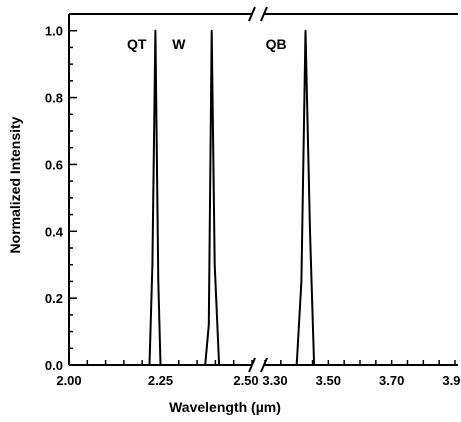 This screenshot has width=461, height=422. What do you see at coordinates (328, 380) in the screenshot?
I see `x-tick-label: 3.50` at bounding box center [328, 380].